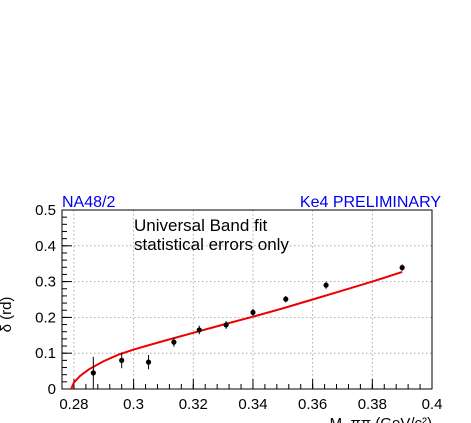  What do you see at coordinates (45, 246) in the screenshot?
I see `y-tick-label: 0.4` at bounding box center [45, 246].